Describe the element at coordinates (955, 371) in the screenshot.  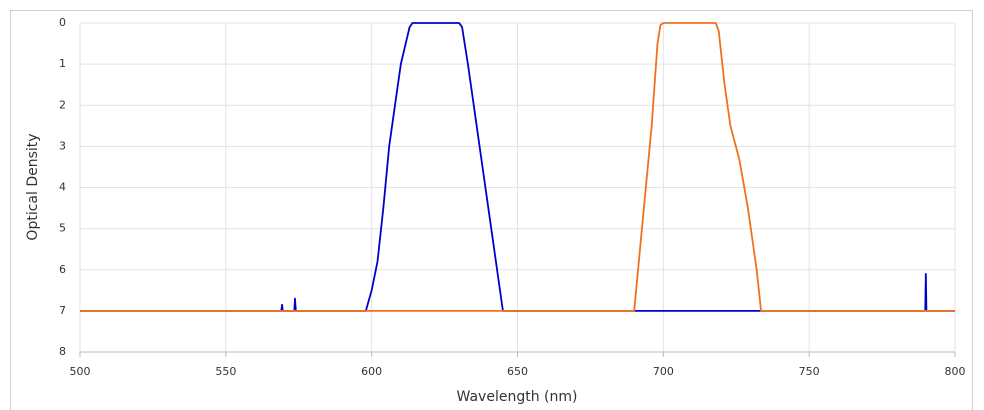
I see `x-tick-label: 800` at that location.